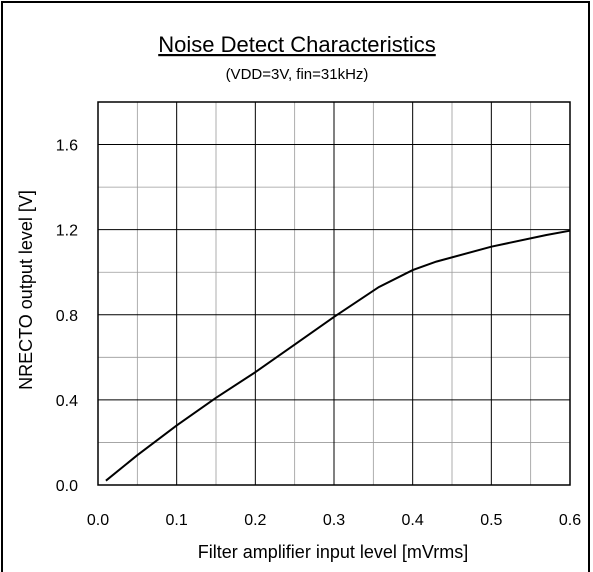 Image resolution: width=593 pixels, height=572 pixels. What do you see at coordinates (297, 74) in the screenshot?
I see `chart-subtitle: (VDD=3V, fin=31kHz)` at bounding box center [297, 74].